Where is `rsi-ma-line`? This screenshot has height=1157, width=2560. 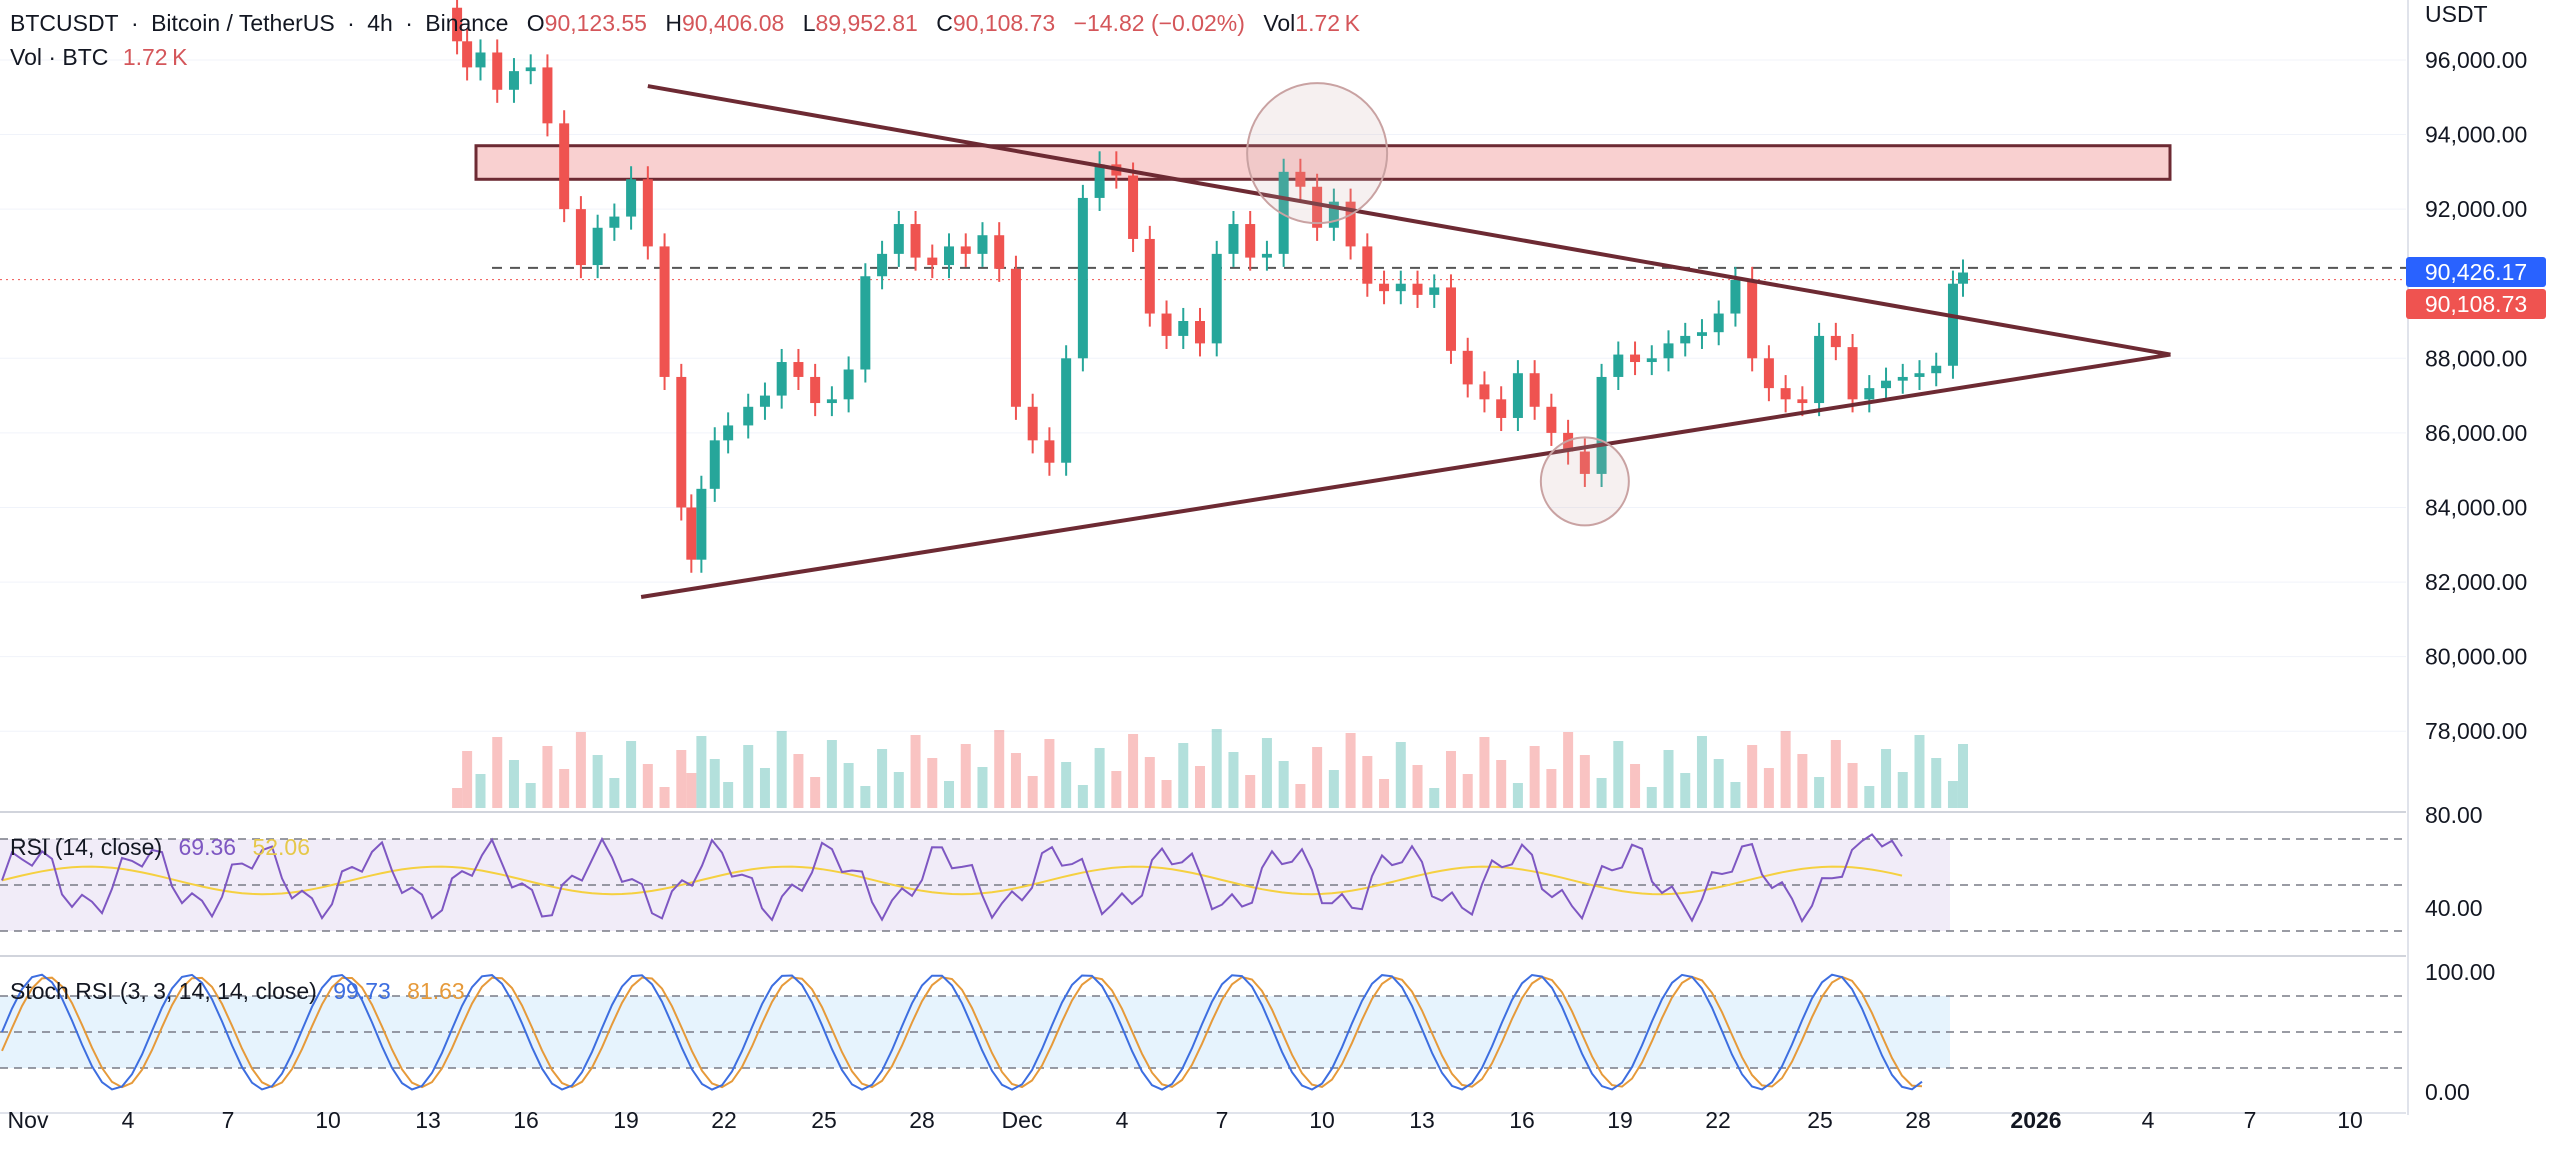
rsi-ma-line is located at coordinates (952, 880).